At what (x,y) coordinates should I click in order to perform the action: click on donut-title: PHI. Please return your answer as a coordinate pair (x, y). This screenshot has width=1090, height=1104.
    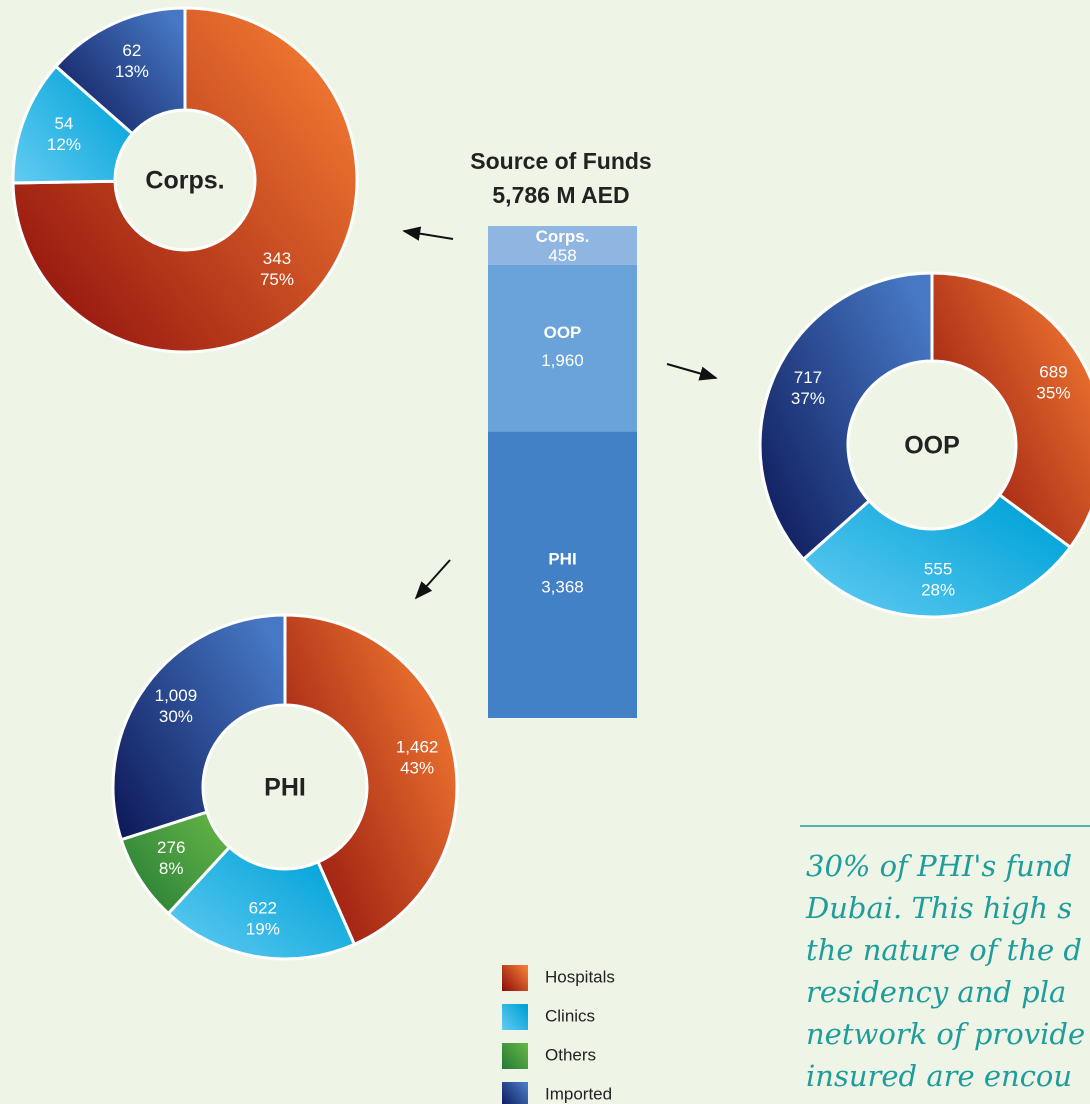
    Looking at the image, I should click on (285, 788).